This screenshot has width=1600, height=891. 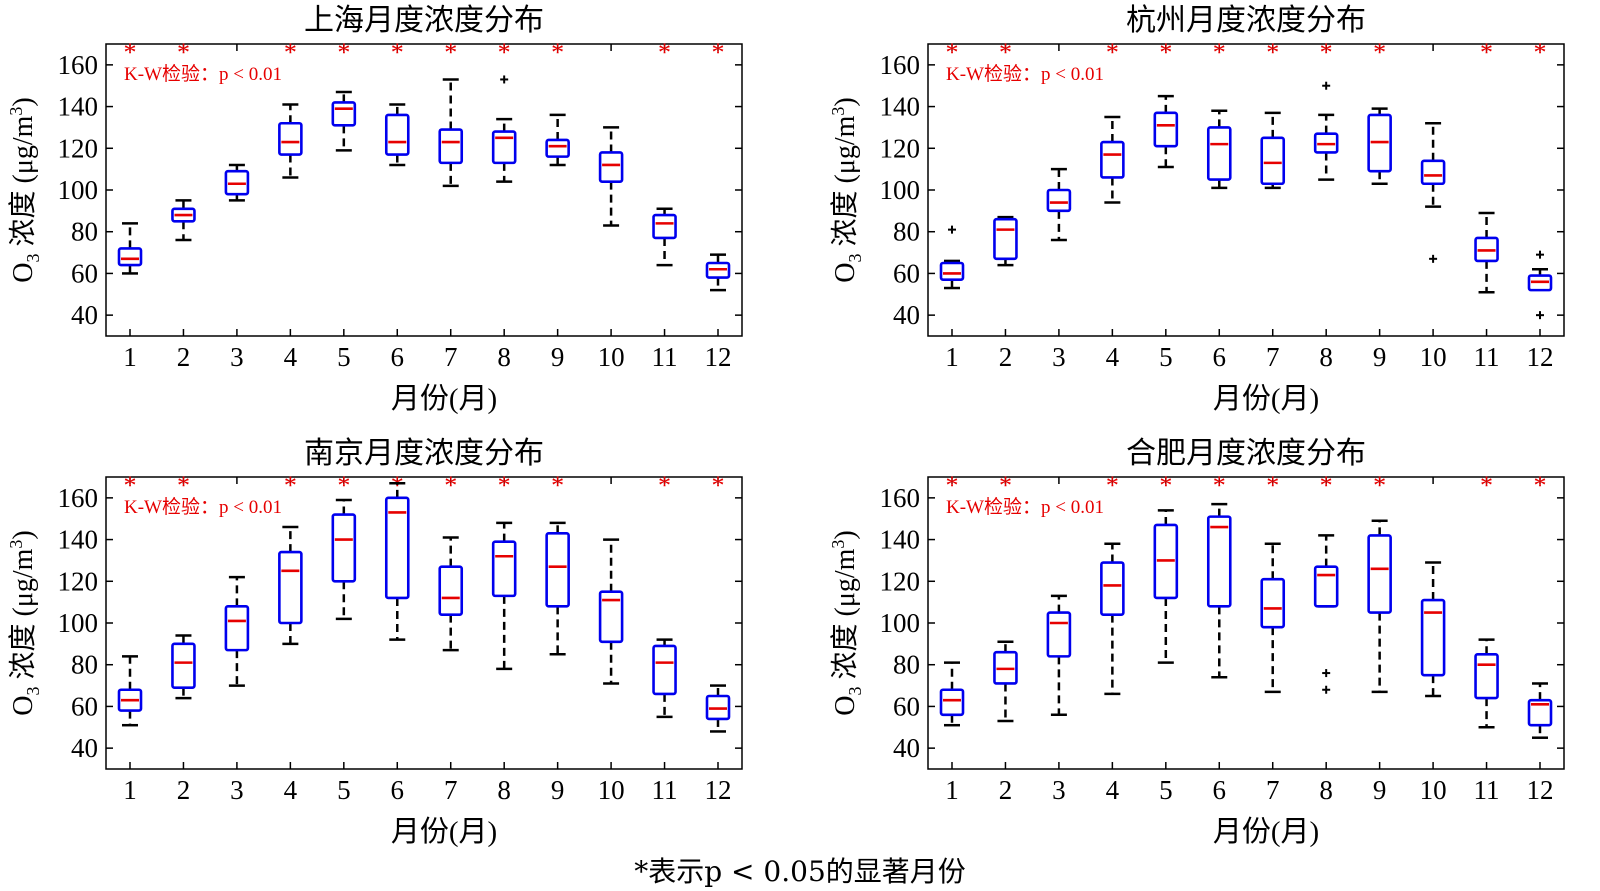 I want to click on y-tick-label: 40, so click(x=906, y=748).